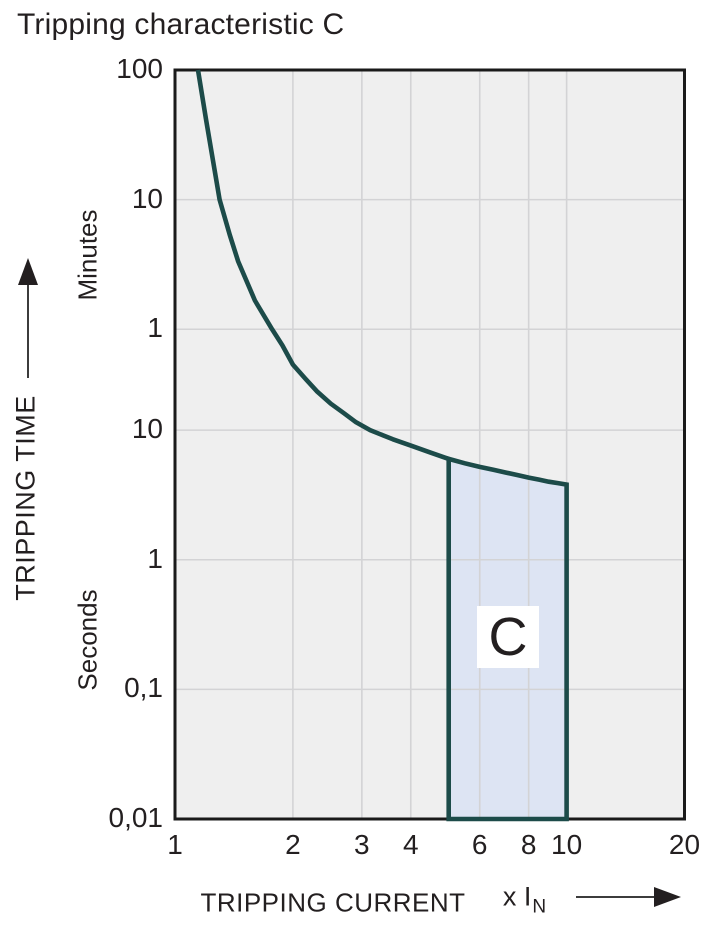 The image size is (720, 928). I want to click on x-tick-label: 6, so click(479, 844).